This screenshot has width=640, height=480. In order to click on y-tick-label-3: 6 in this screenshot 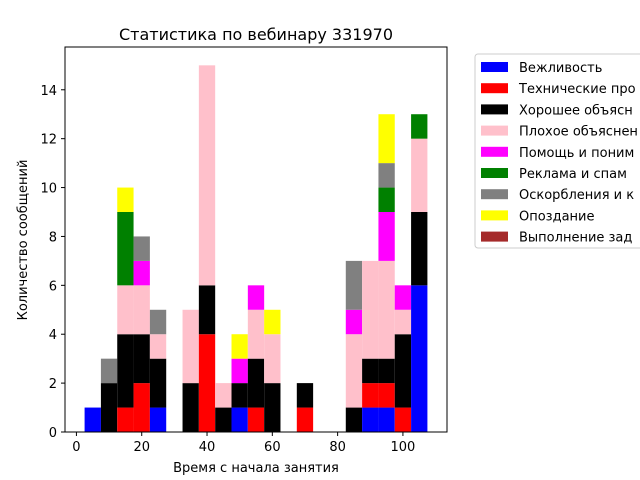, I will do `click(53, 286)`.